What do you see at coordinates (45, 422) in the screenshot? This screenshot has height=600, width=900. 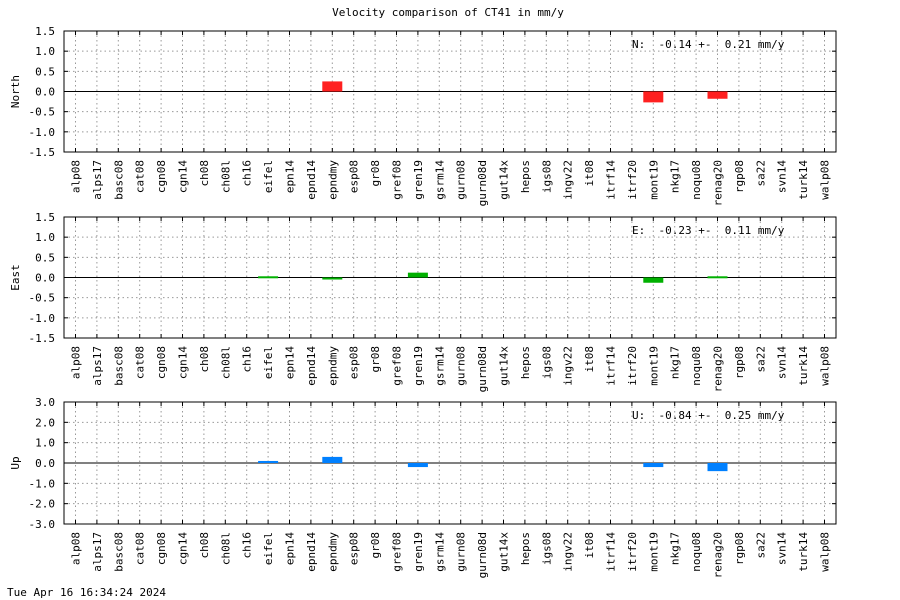 I see `y-tick-label: 2.0` at bounding box center [45, 422].